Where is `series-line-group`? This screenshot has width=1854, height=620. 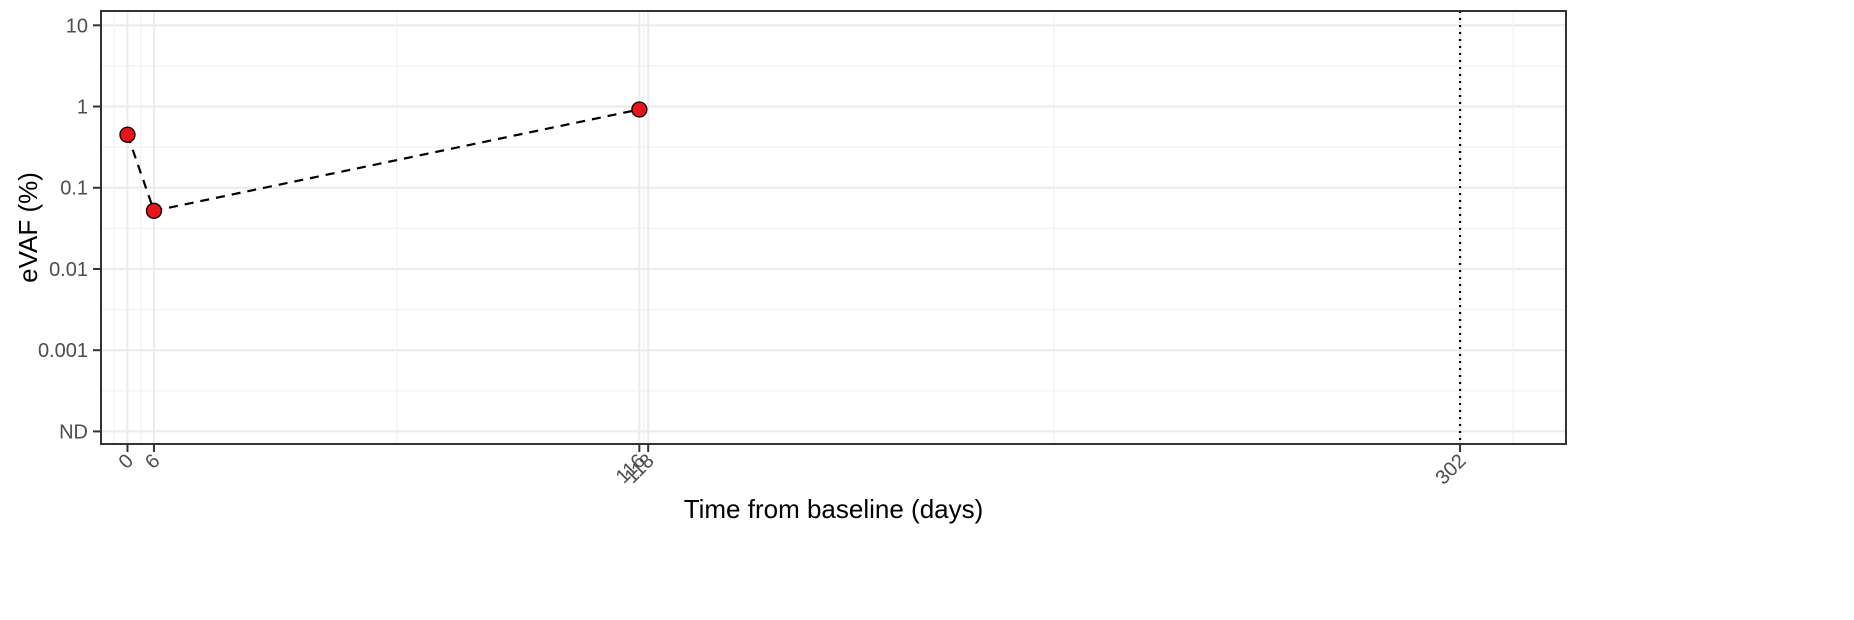
series-line-group is located at coordinates (383, 160).